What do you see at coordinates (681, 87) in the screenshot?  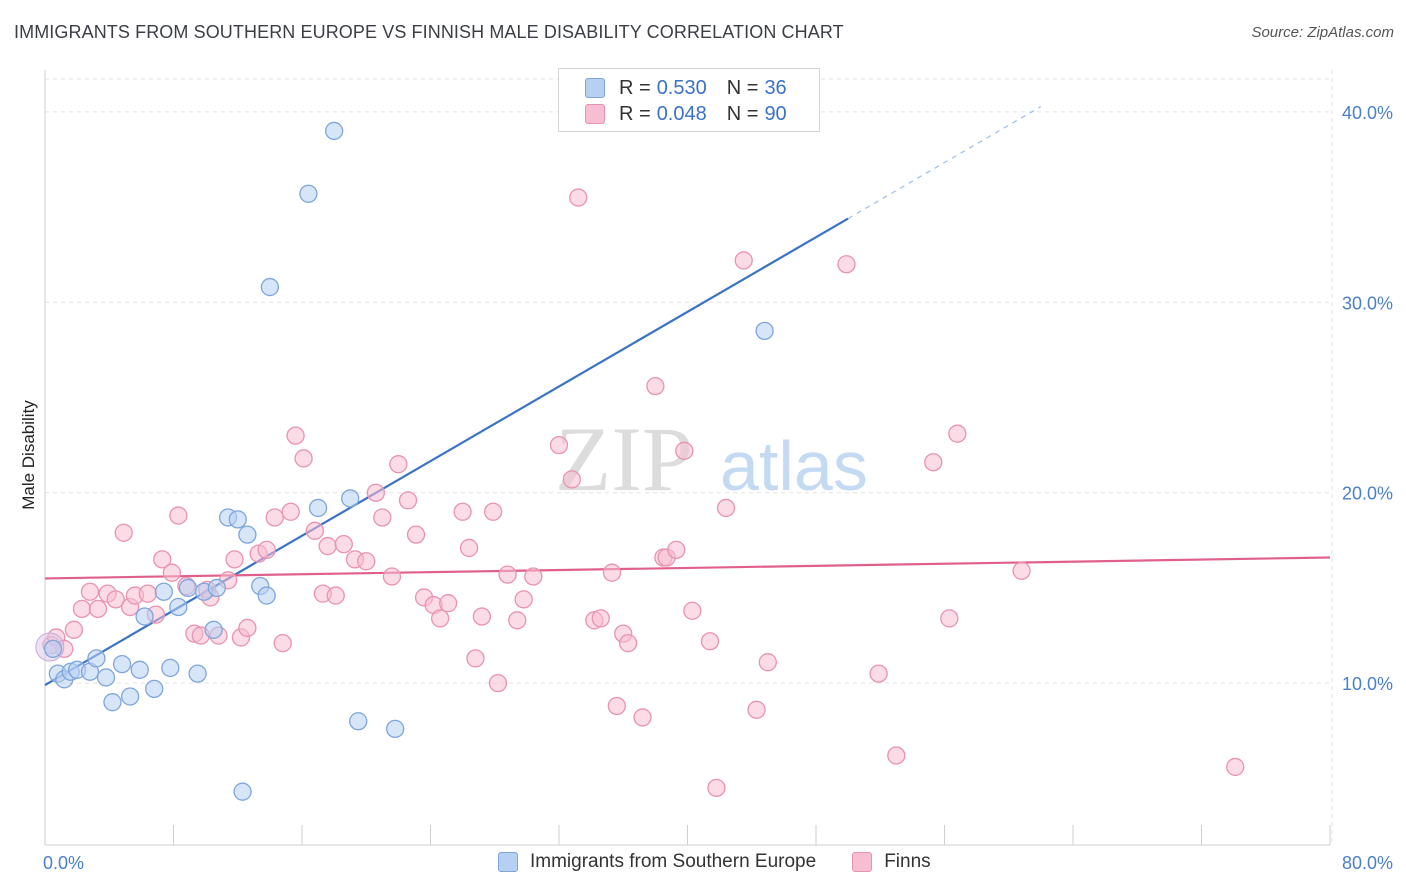 I see `legend-r-value: 0.530` at bounding box center [681, 87].